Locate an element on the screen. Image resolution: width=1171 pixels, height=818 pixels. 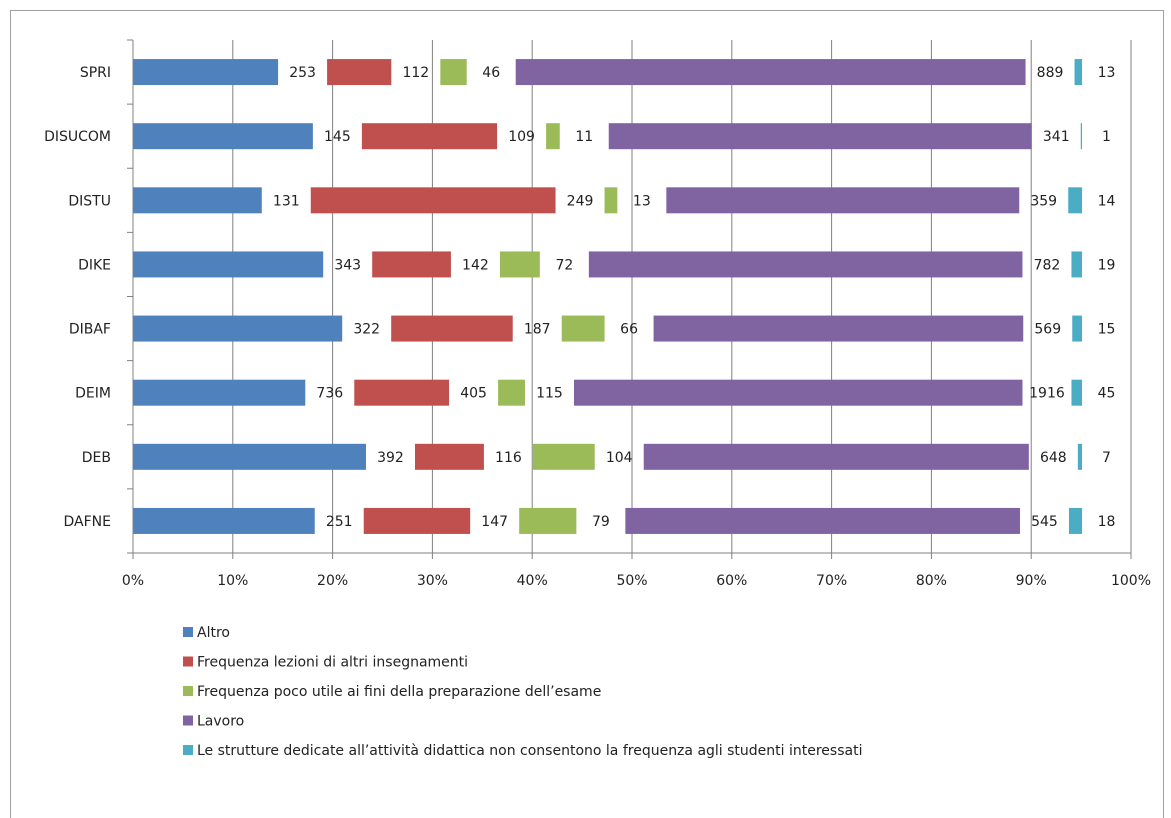
bar-DIBAF-s3 is located at coordinates (838, 328).